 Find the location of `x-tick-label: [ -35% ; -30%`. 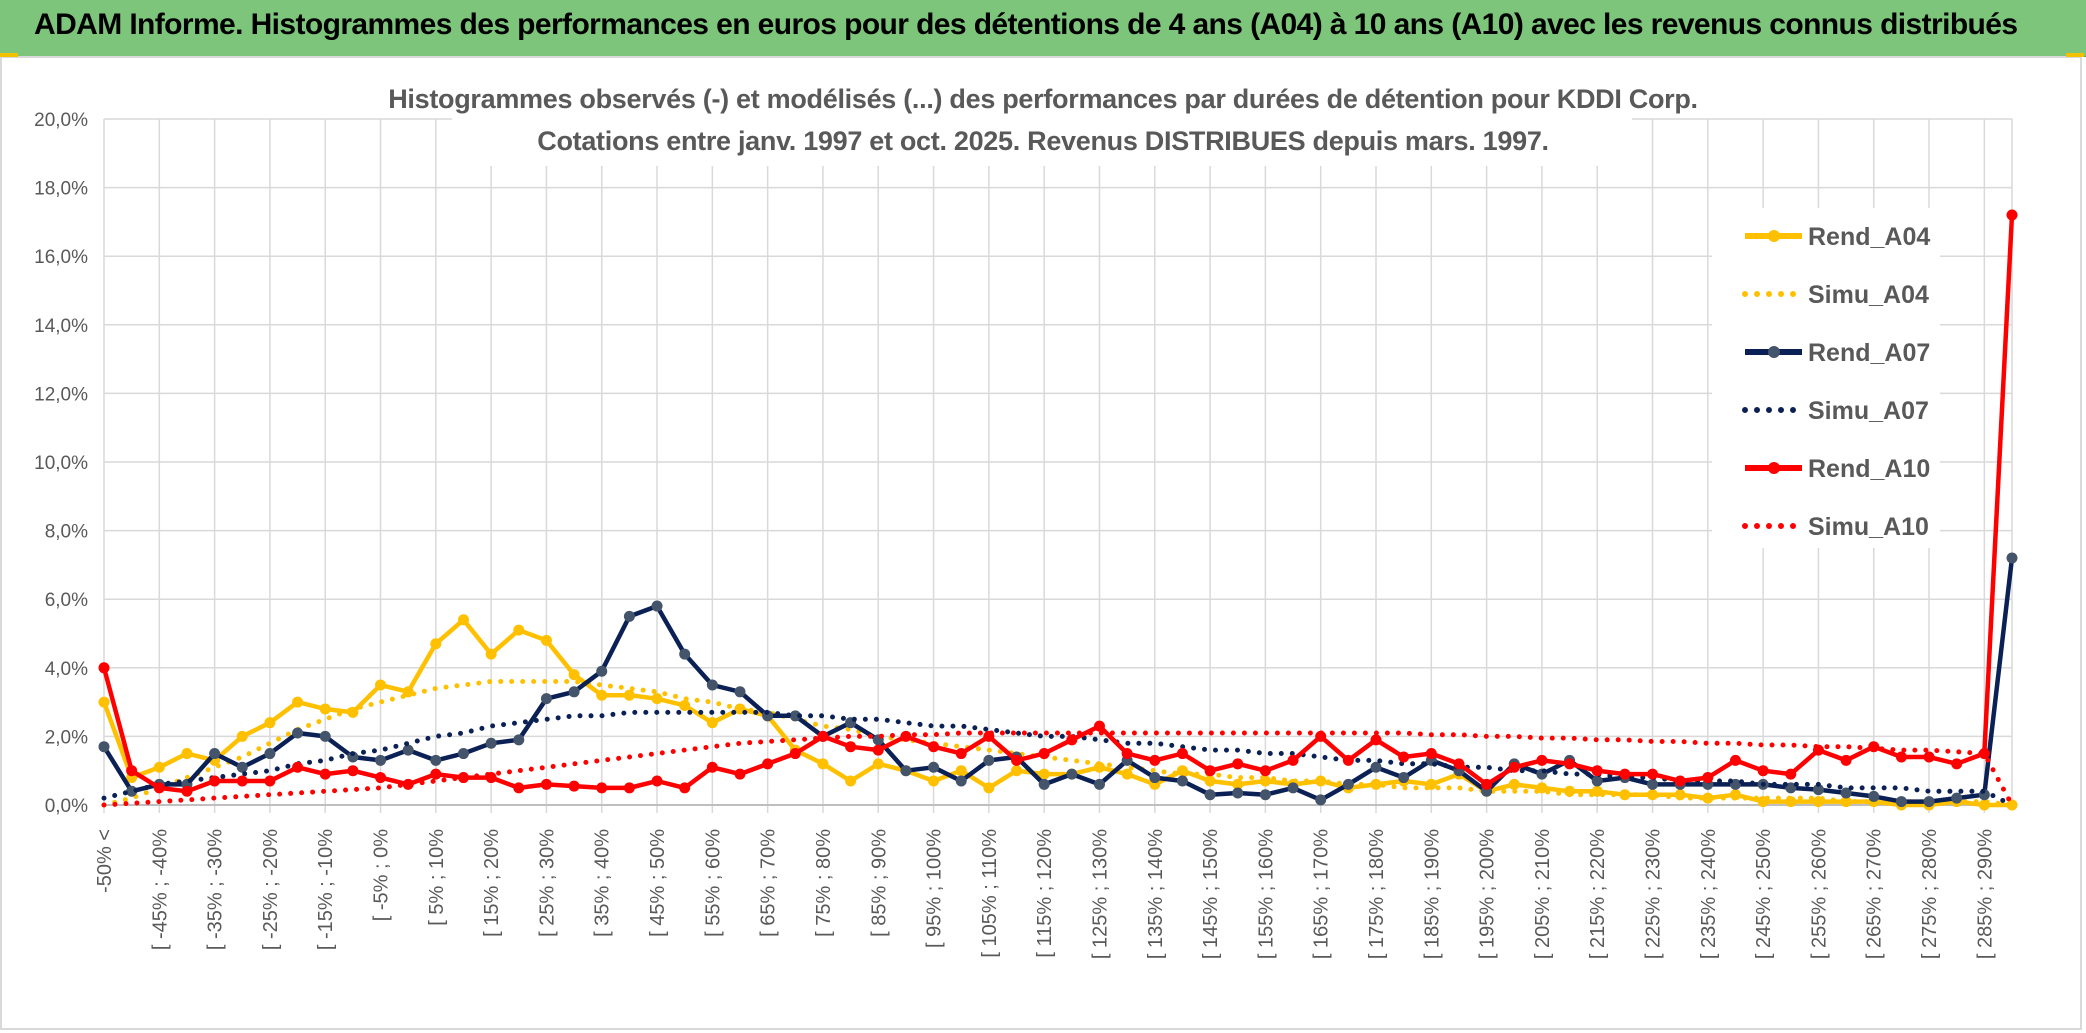

x-tick-label: [ -35% ; -30% is located at coordinates (216, 889).